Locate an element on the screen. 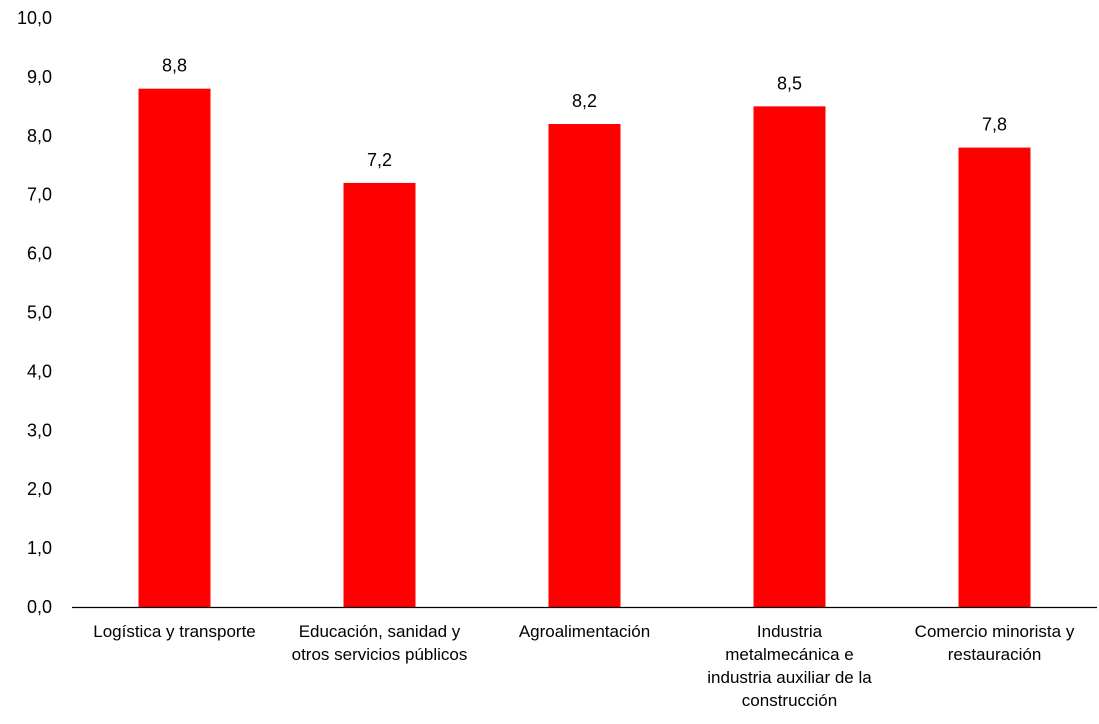 Image resolution: width=1099 pixels, height=724 pixels. x-category-label: Logística y transporte is located at coordinates (174, 631).